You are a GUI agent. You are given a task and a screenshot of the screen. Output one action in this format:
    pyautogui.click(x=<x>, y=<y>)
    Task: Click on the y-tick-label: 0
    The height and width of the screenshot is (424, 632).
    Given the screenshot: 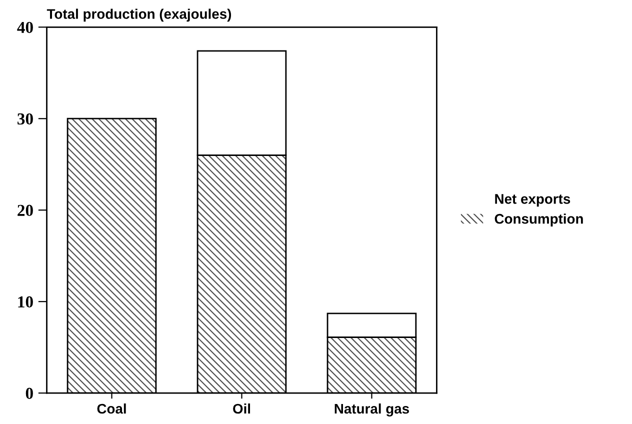 What is the action you would take?
    pyautogui.click(x=29, y=393)
    